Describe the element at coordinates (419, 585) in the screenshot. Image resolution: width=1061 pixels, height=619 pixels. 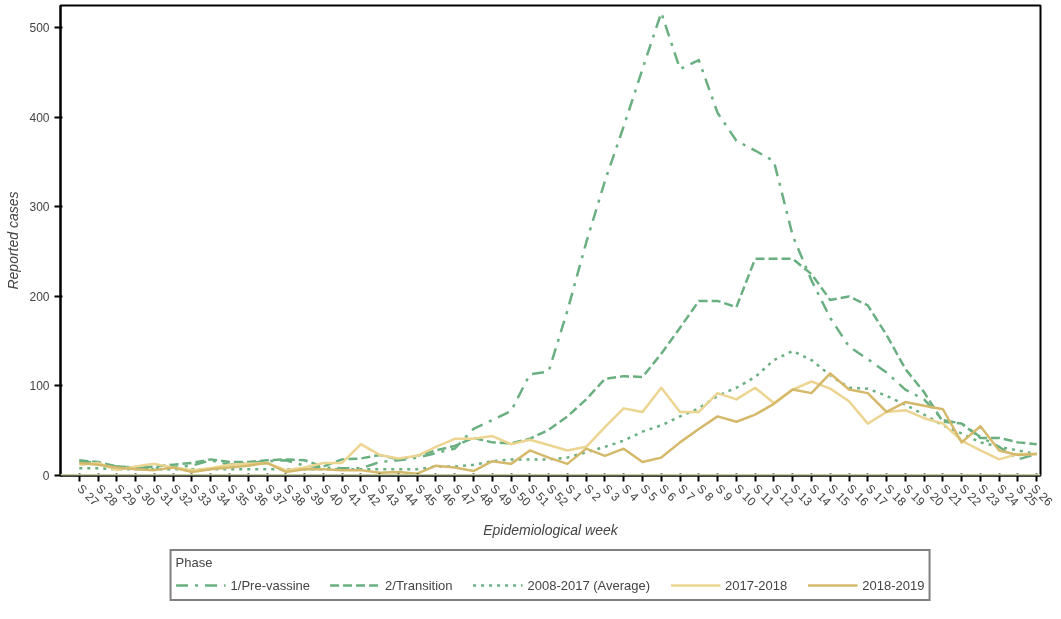
I see `legend-label: 2/Transition` at that location.